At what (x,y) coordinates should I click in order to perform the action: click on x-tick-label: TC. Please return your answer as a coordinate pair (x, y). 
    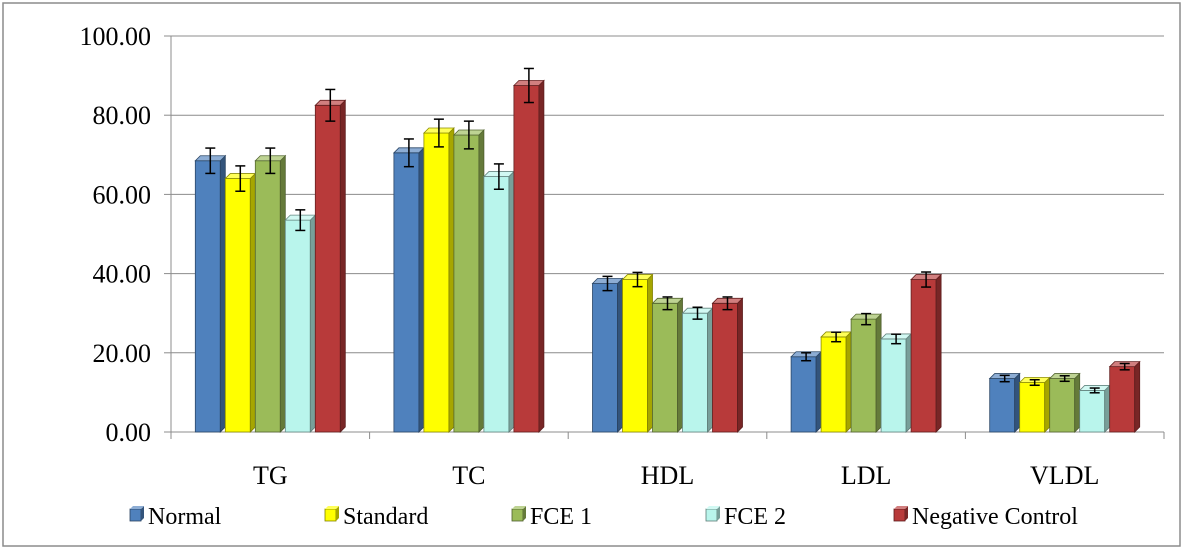
    Looking at the image, I should click on (468, 475).